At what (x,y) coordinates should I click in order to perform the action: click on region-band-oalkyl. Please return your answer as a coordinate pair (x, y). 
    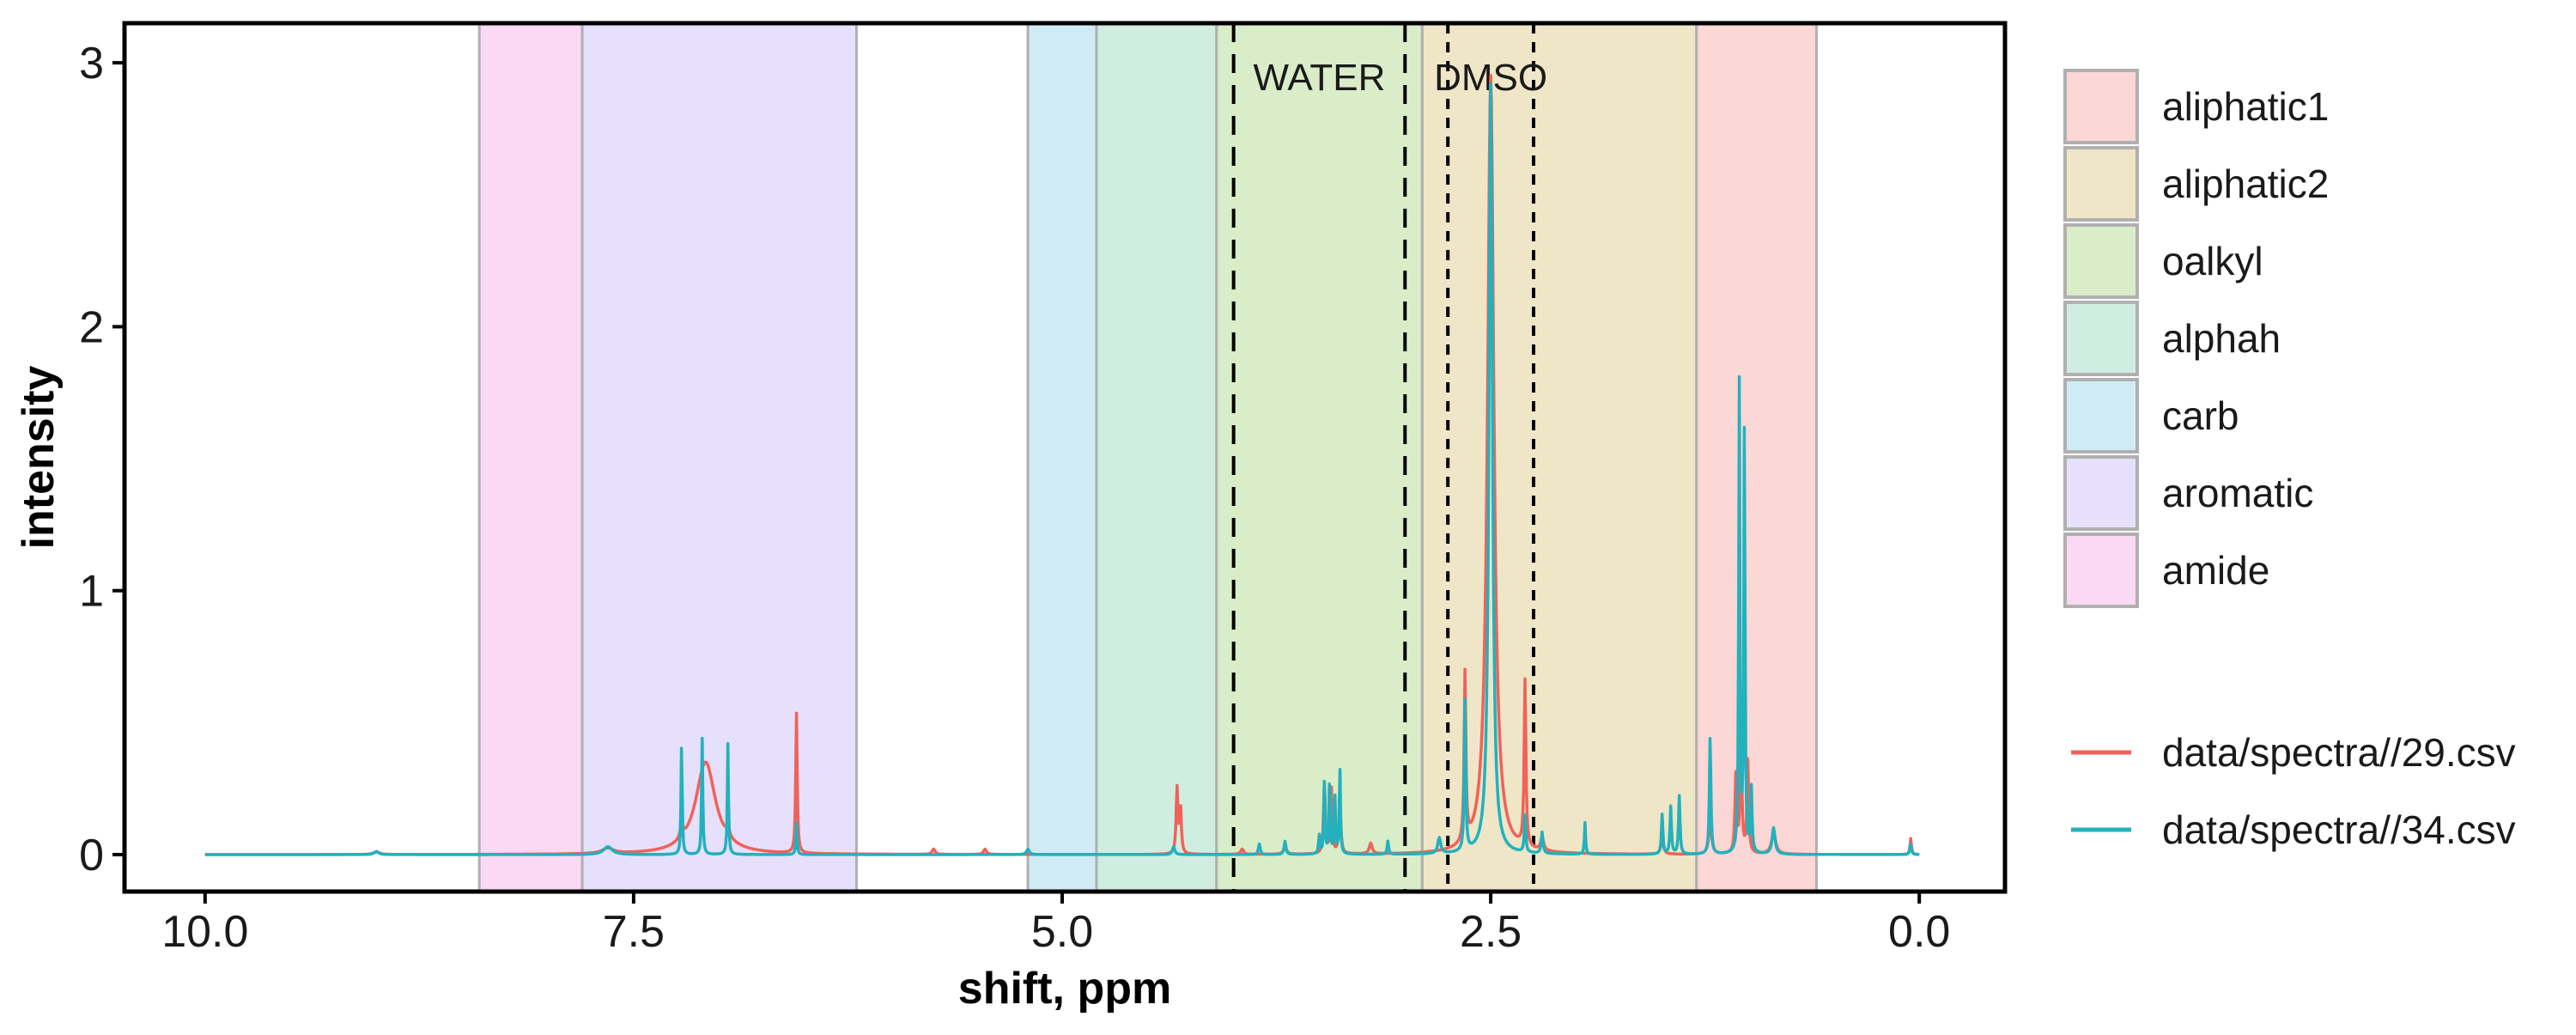
    Looking at the image, I should click on (1319, 457).